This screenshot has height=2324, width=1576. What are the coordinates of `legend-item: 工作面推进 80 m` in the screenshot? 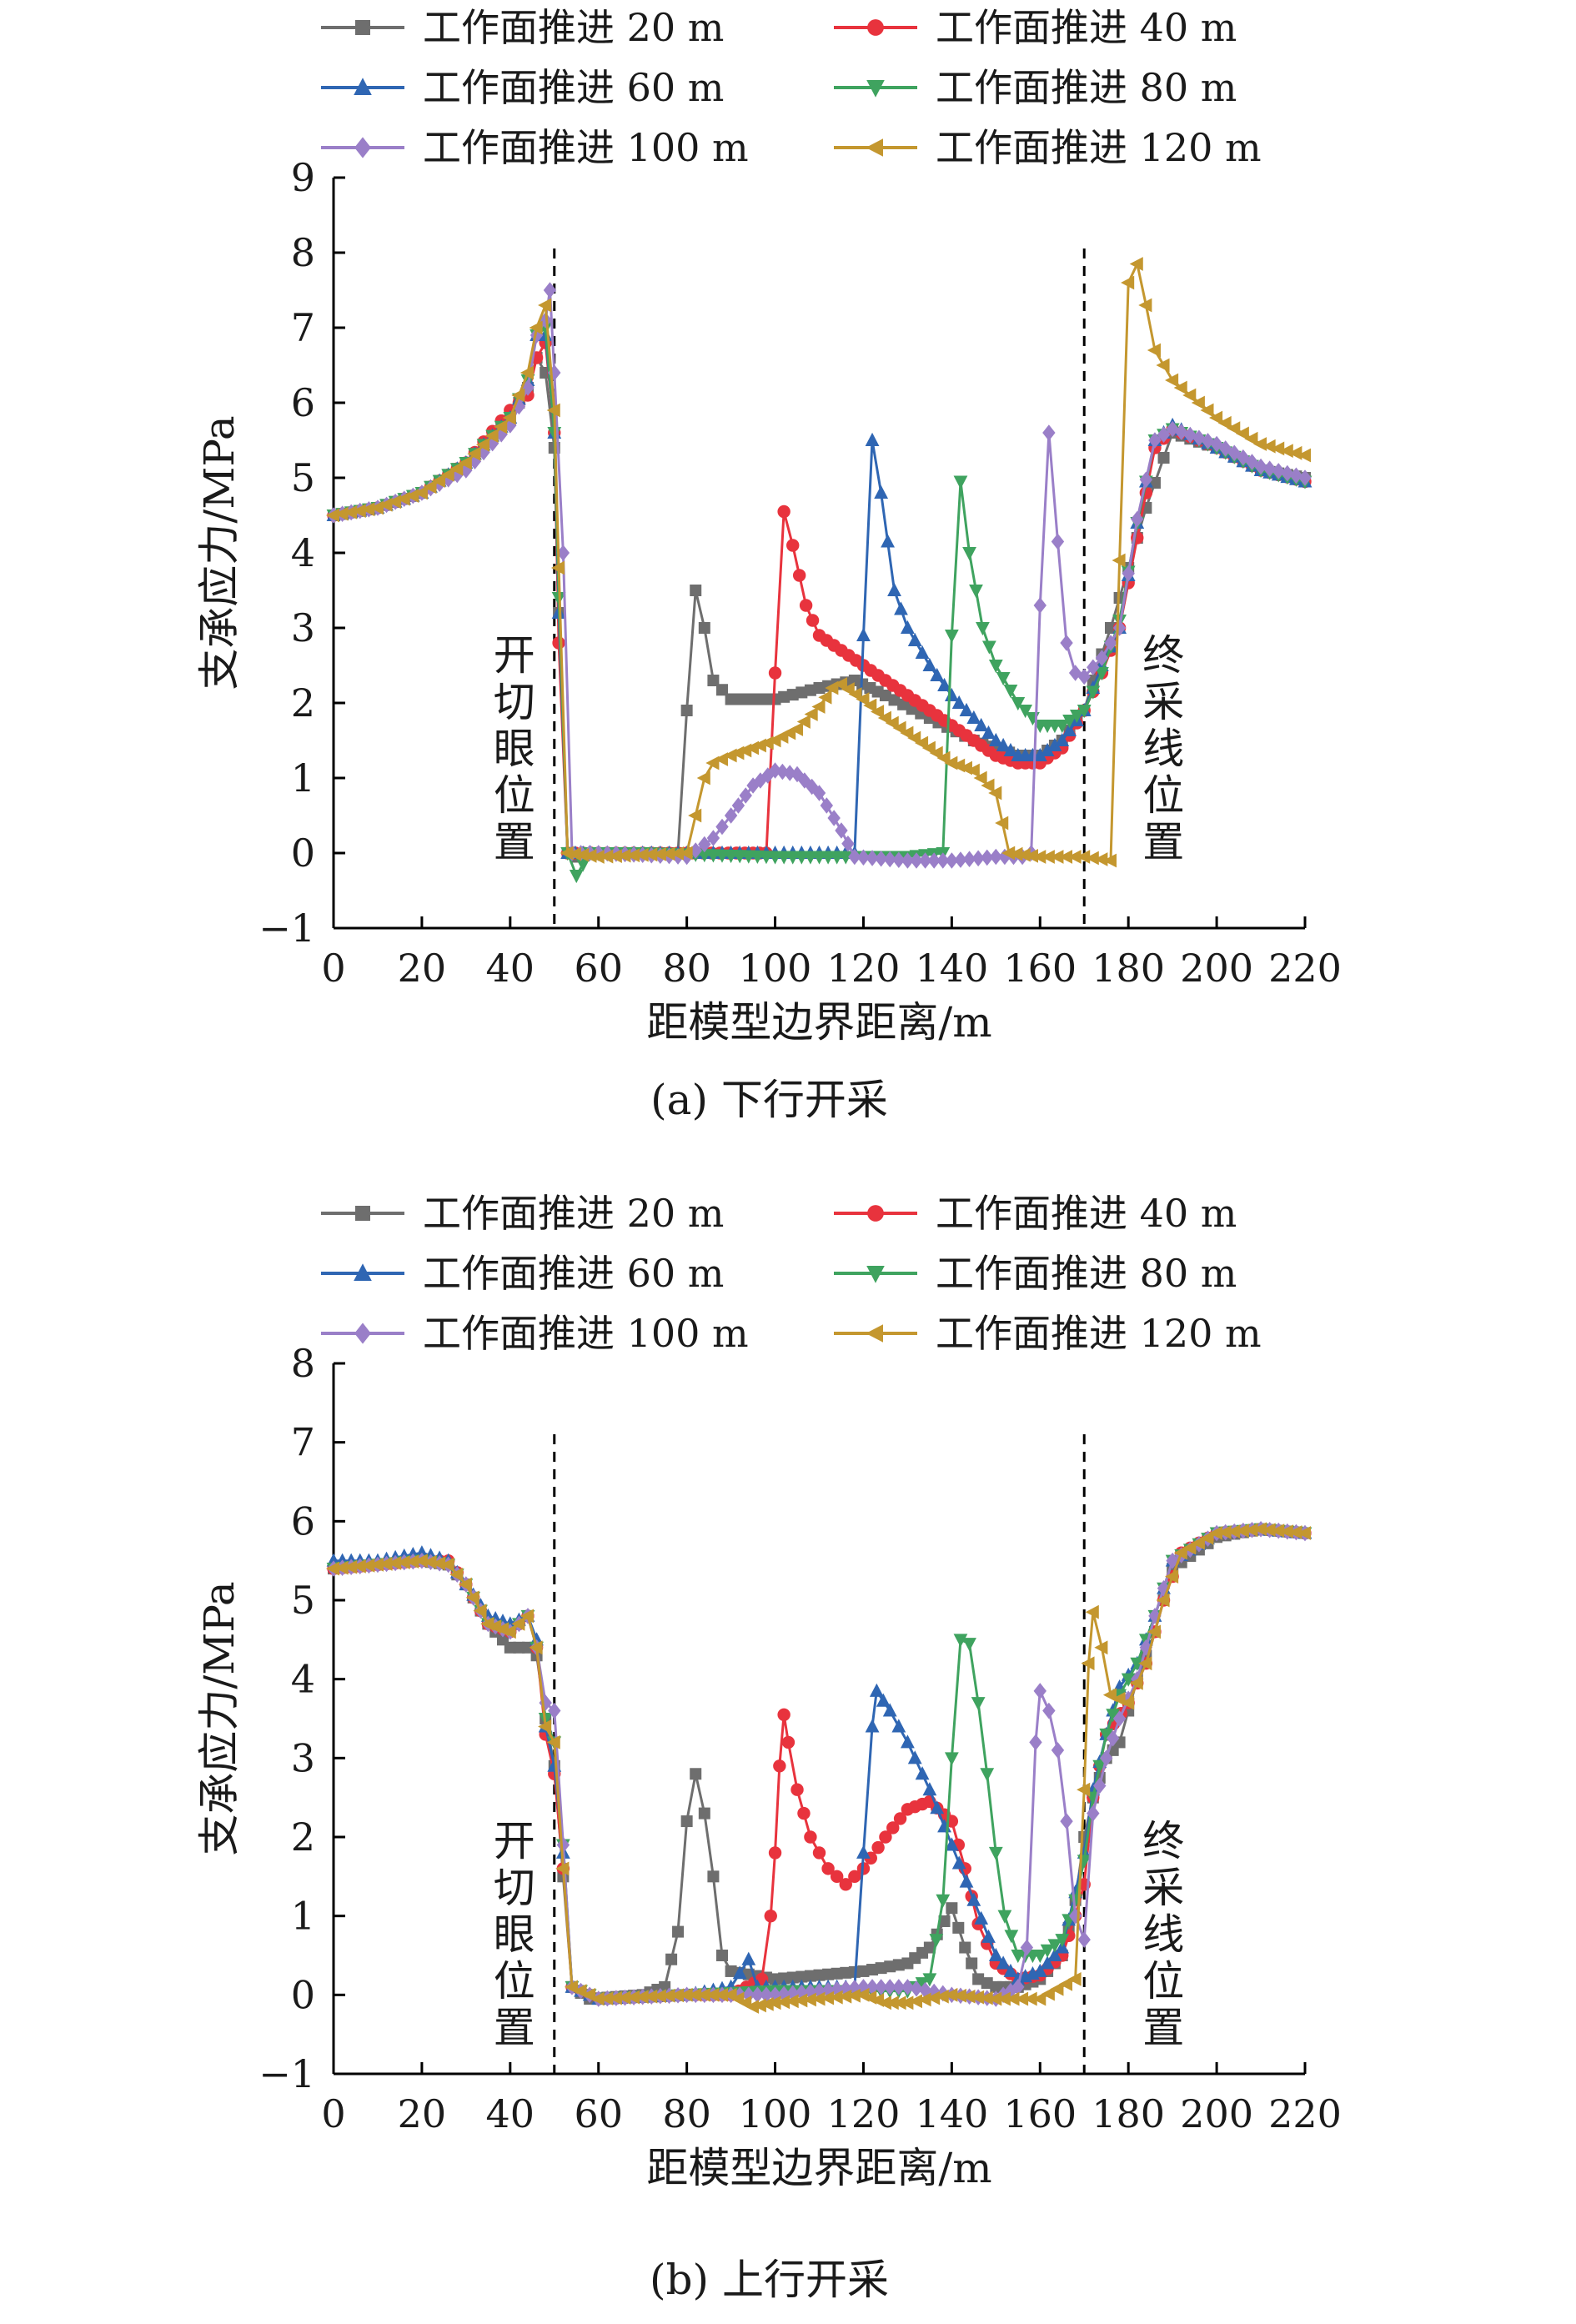 It's located at (1036, 1273).